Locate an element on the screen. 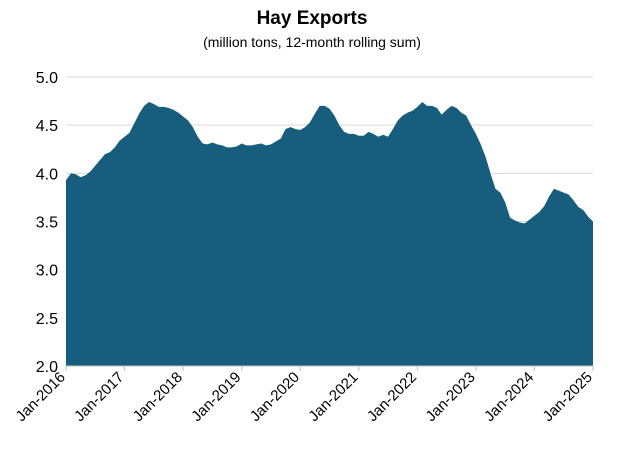 The width and height of the screenshot is (624, 454). y-tick-label: 2.5 is located at coordinates (47, 319).